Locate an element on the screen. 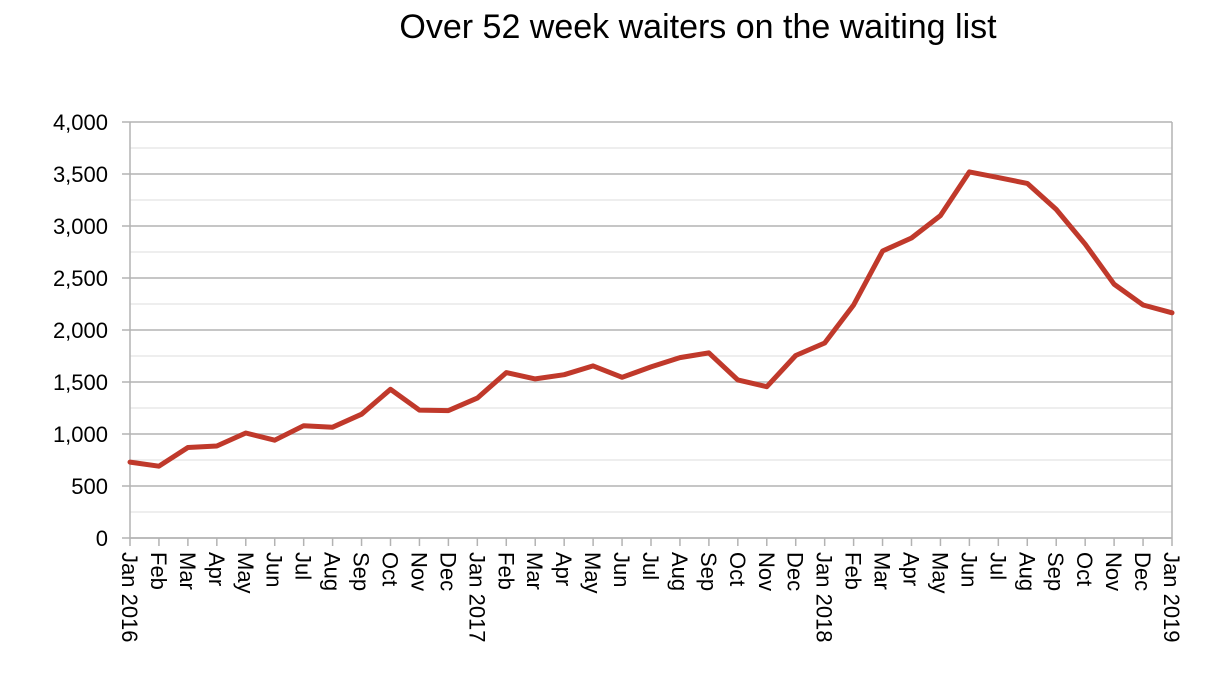  y-tick-label: 2,500 is located at coordinates (80, 278).